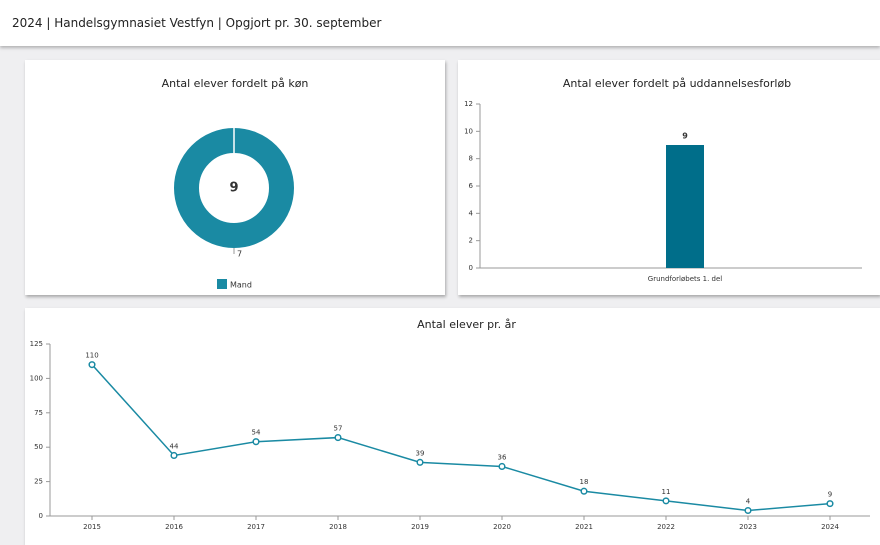  I want to click on y-tick-label: 25, so click(38, 482).